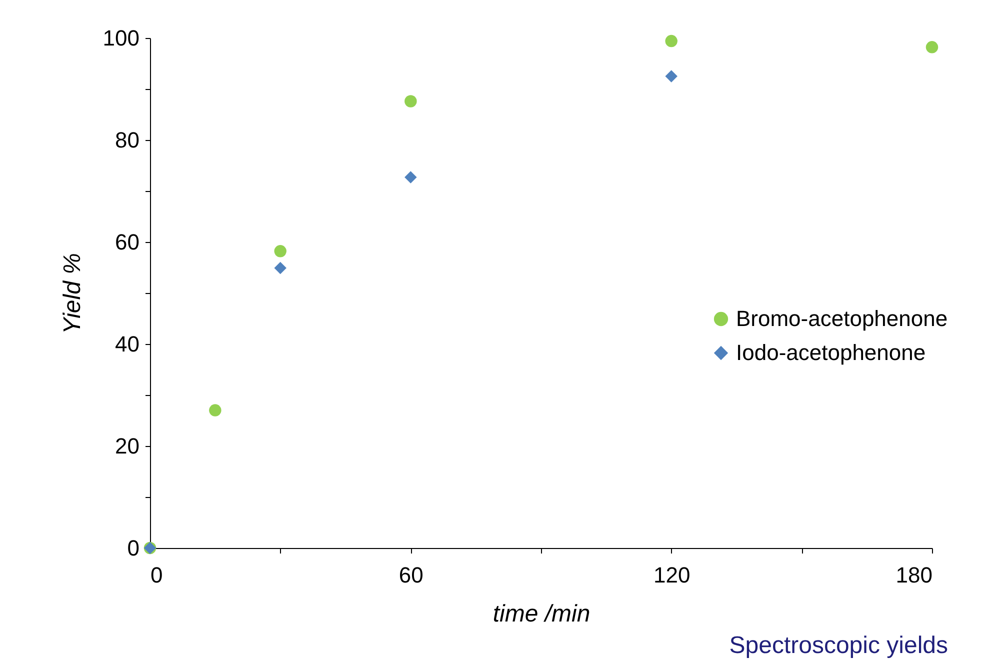 The image size is (999, 668). What do you see at coordinates (133, 548) in the screenshot?
I see `y-tick-label: 0` at bounding box center [133, 548].